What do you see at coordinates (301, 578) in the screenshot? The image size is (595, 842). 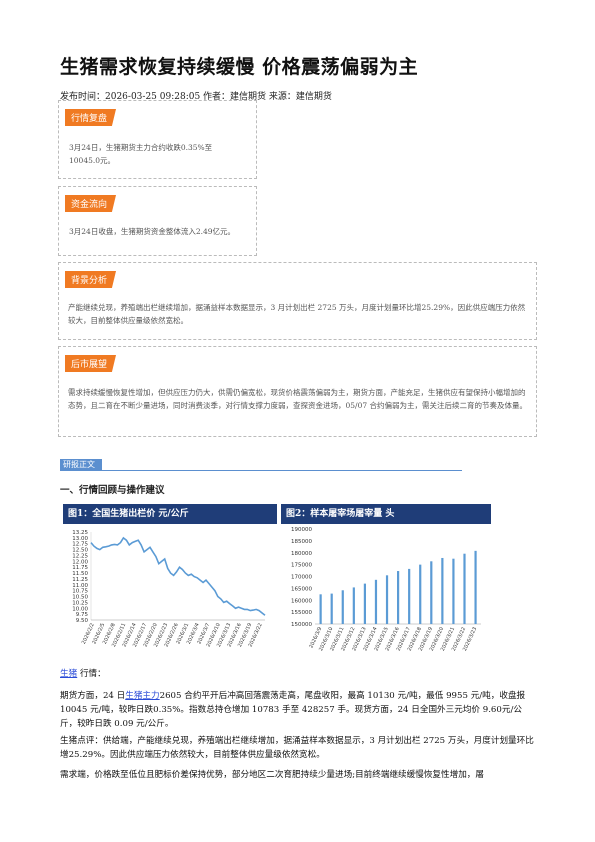 I see `chart2-ytick: 170000` at bounding box center [301, 578].